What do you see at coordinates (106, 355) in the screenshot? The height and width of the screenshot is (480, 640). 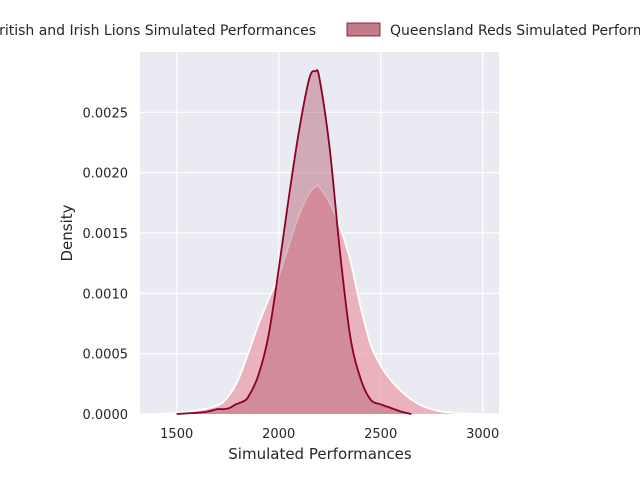 I see `y-tick-label: 0.0005` at bounding box center [106, 355].